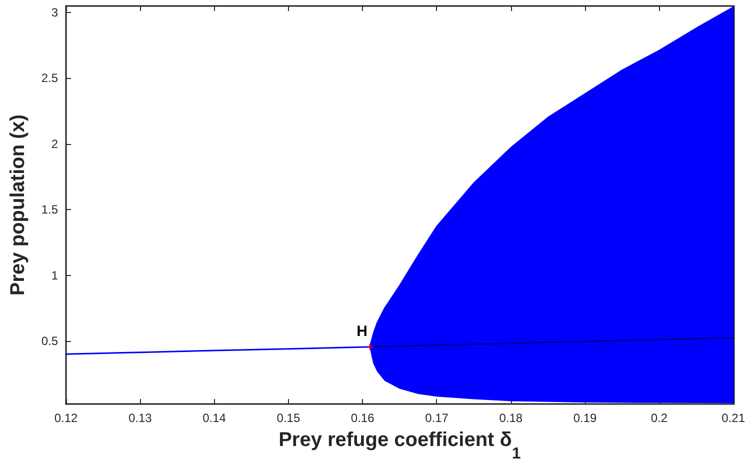 The image size is (748, 467). I want to click on x-tick-label: 0.13, so click(140, 418).